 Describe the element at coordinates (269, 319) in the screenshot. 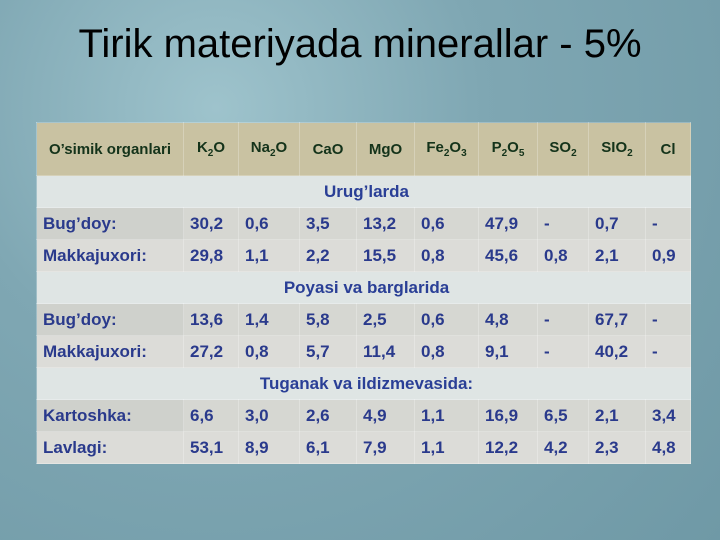

I see `cell: 1,4` at that location.